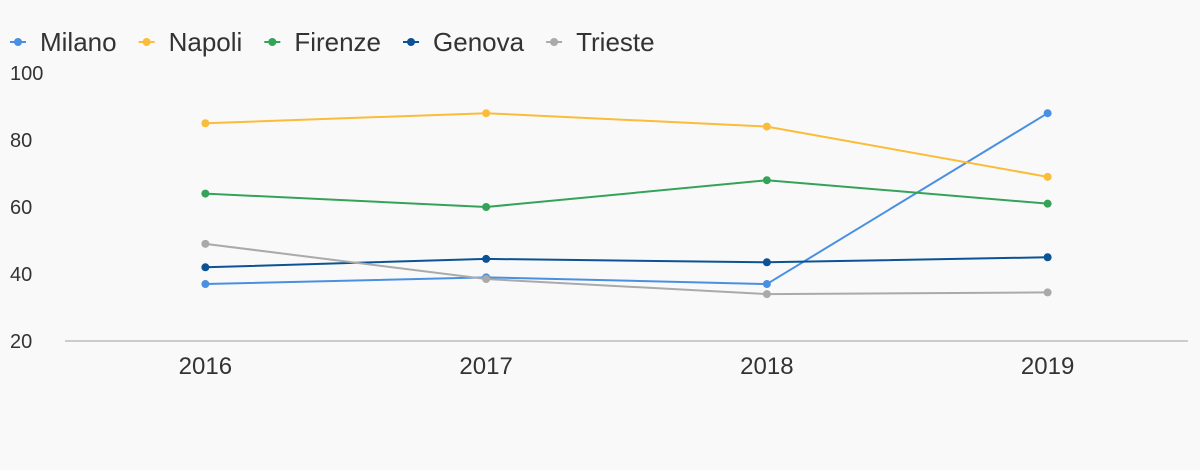 Image resolution: width=1200 pixels, height=470 pixels. Describe the element at coordinates (21, 275) in the screenshot. I see `y-tick-label: 40` at that location.